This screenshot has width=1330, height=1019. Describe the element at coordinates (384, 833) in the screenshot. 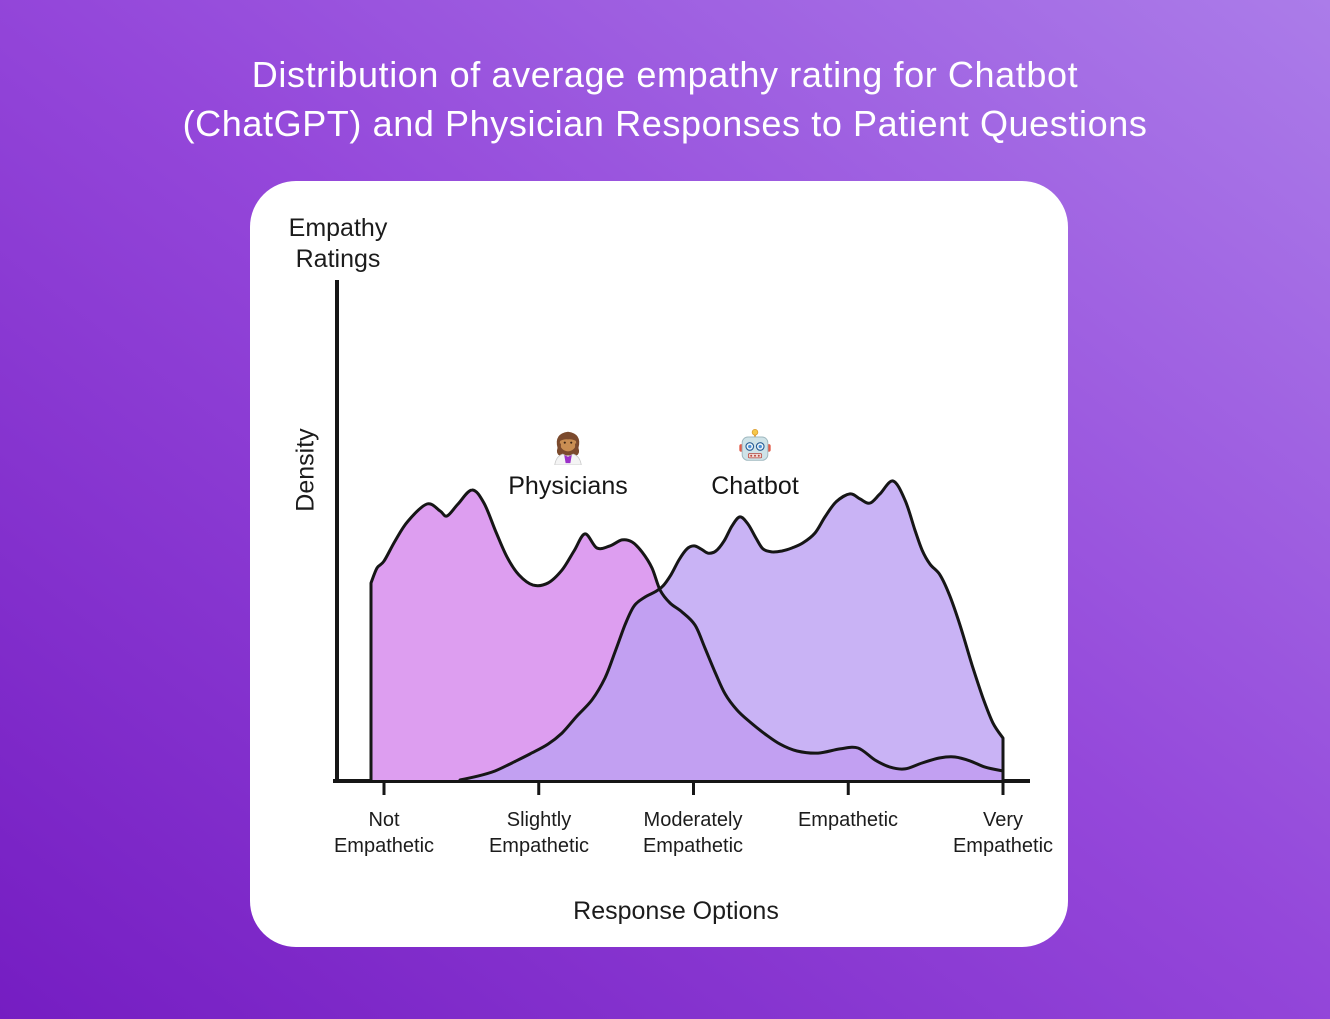

I see `x-tick-label-not-empathetic: Not Empathetic` at that location.